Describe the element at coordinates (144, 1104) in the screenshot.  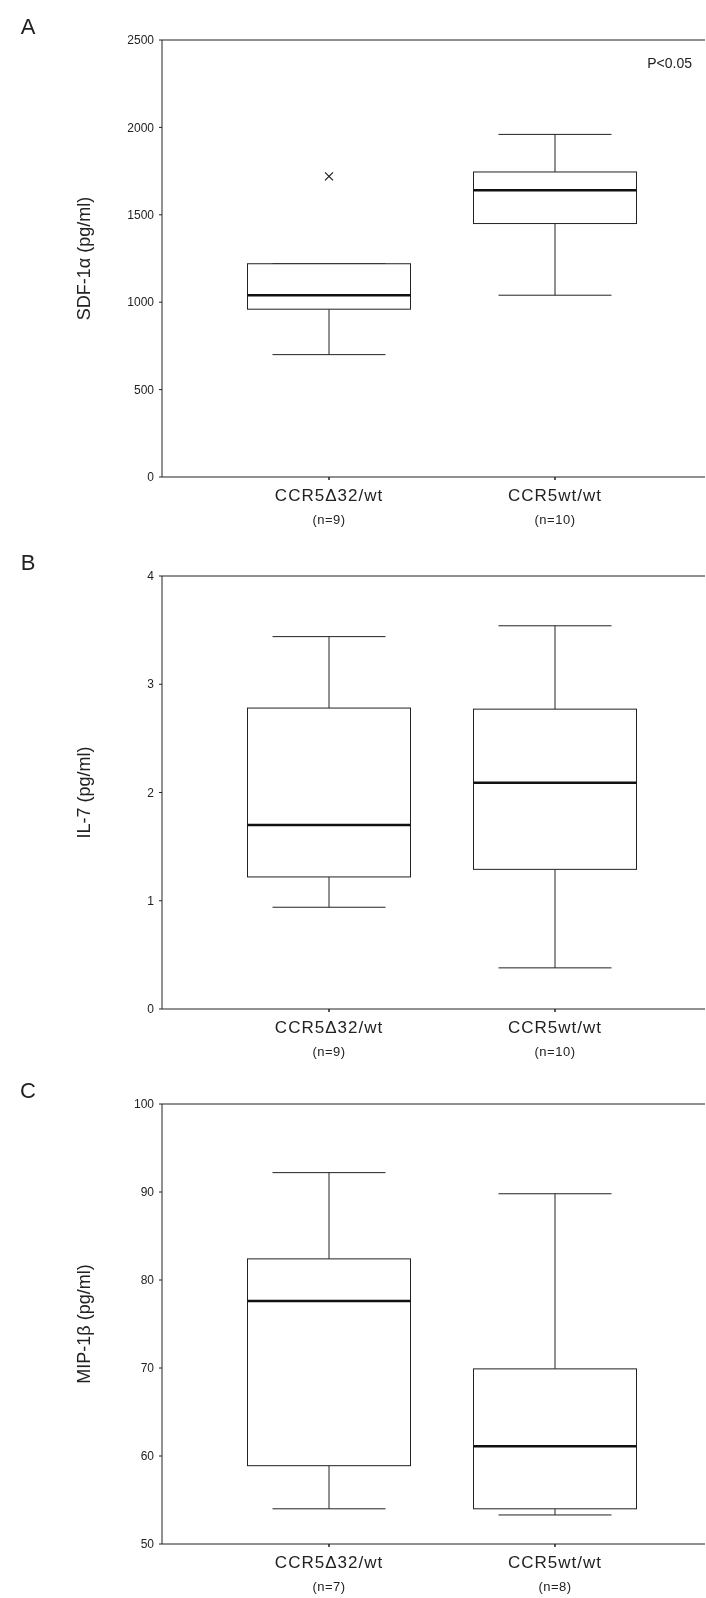
I see `y-tick-label: 100` at that location.